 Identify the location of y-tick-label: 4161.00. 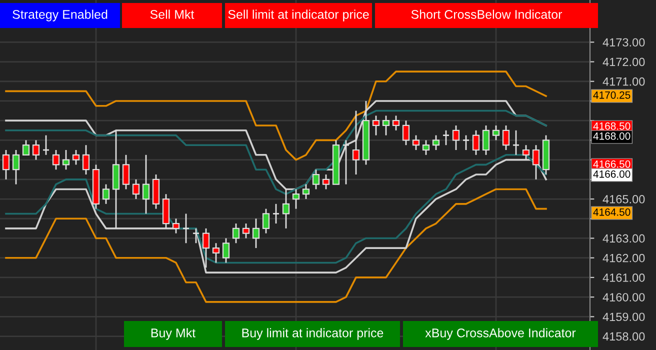
(623, 277).